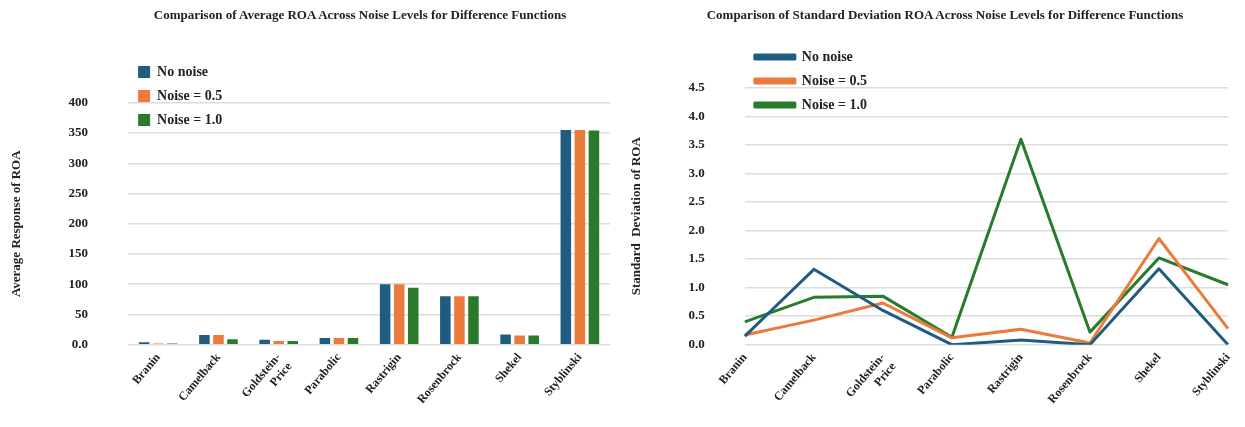  I want to click on y-tick-label: 1.0, so click(696, 286).